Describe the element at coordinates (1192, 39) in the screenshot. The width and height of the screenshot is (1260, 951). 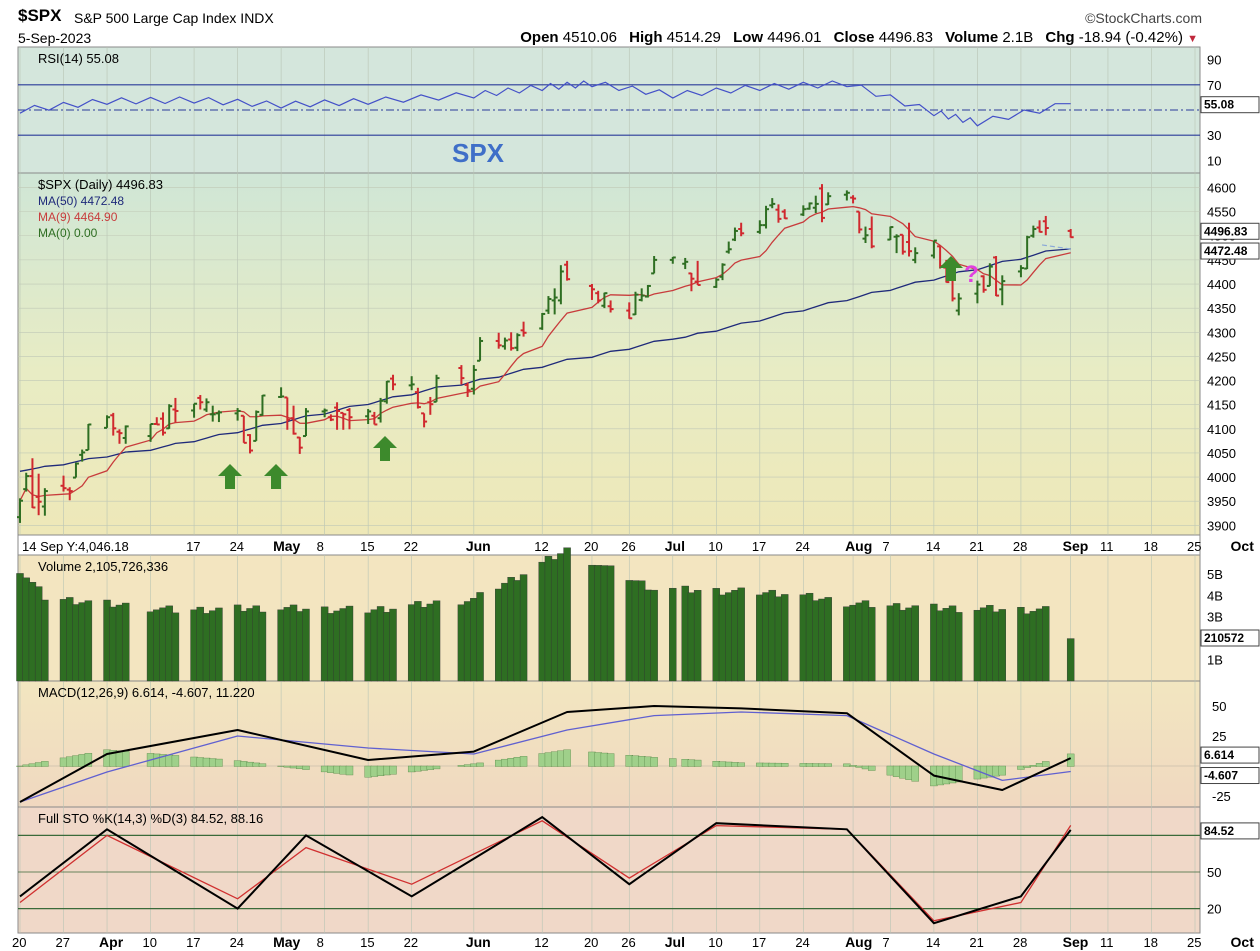
I see `down-triangle-icon: ▼` at that location.